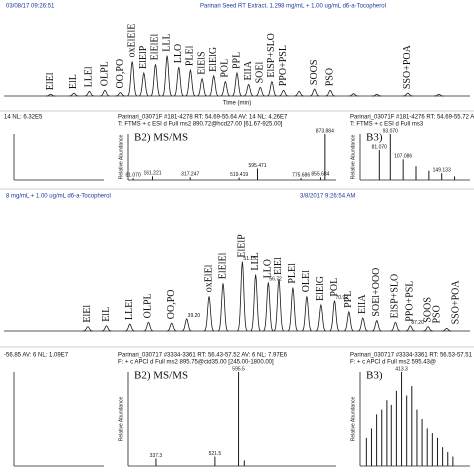 The image size is (474, 474). What do you see at coordinates (341, 298) in the screenshot?
I see `peak-time-label: 70.92` at bounding box center [341, 298].